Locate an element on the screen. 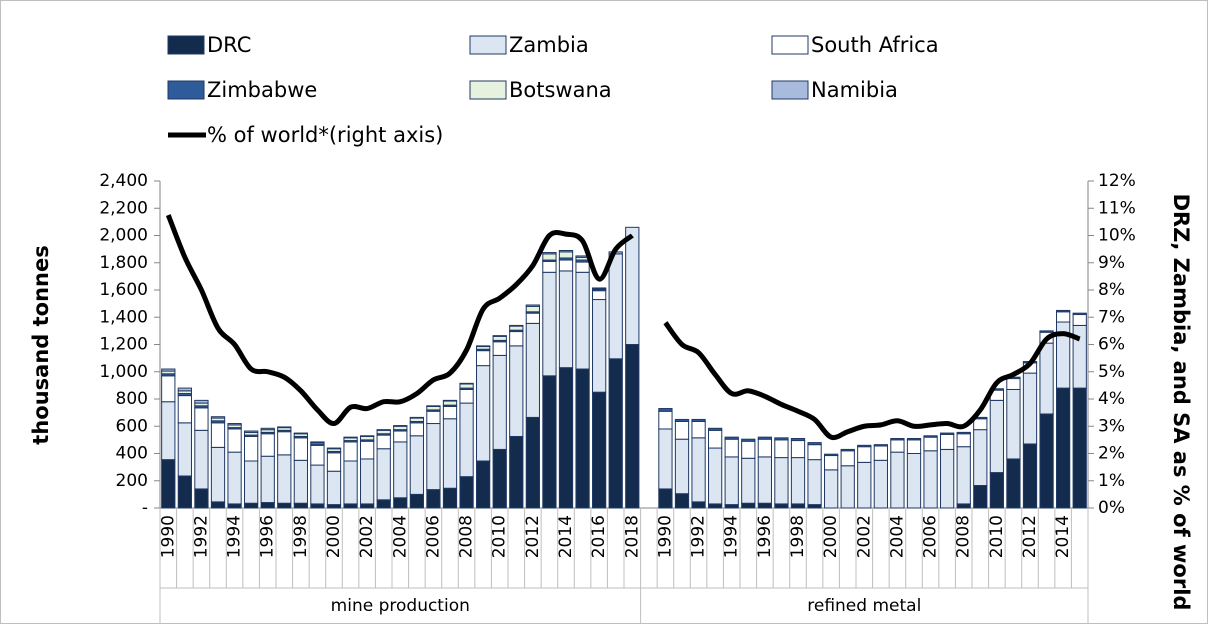 Image resolution: width=1208 pixels, height=624 pixels. y-tick-label: 200 is located at coordinates (132, 481).